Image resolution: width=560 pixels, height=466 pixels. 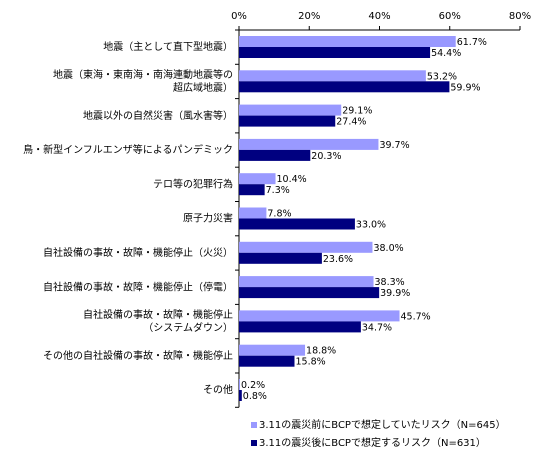 I want to click on x-axis-ticks: 0% 20% 40% 60% 80%, so click(x=381, y=20).